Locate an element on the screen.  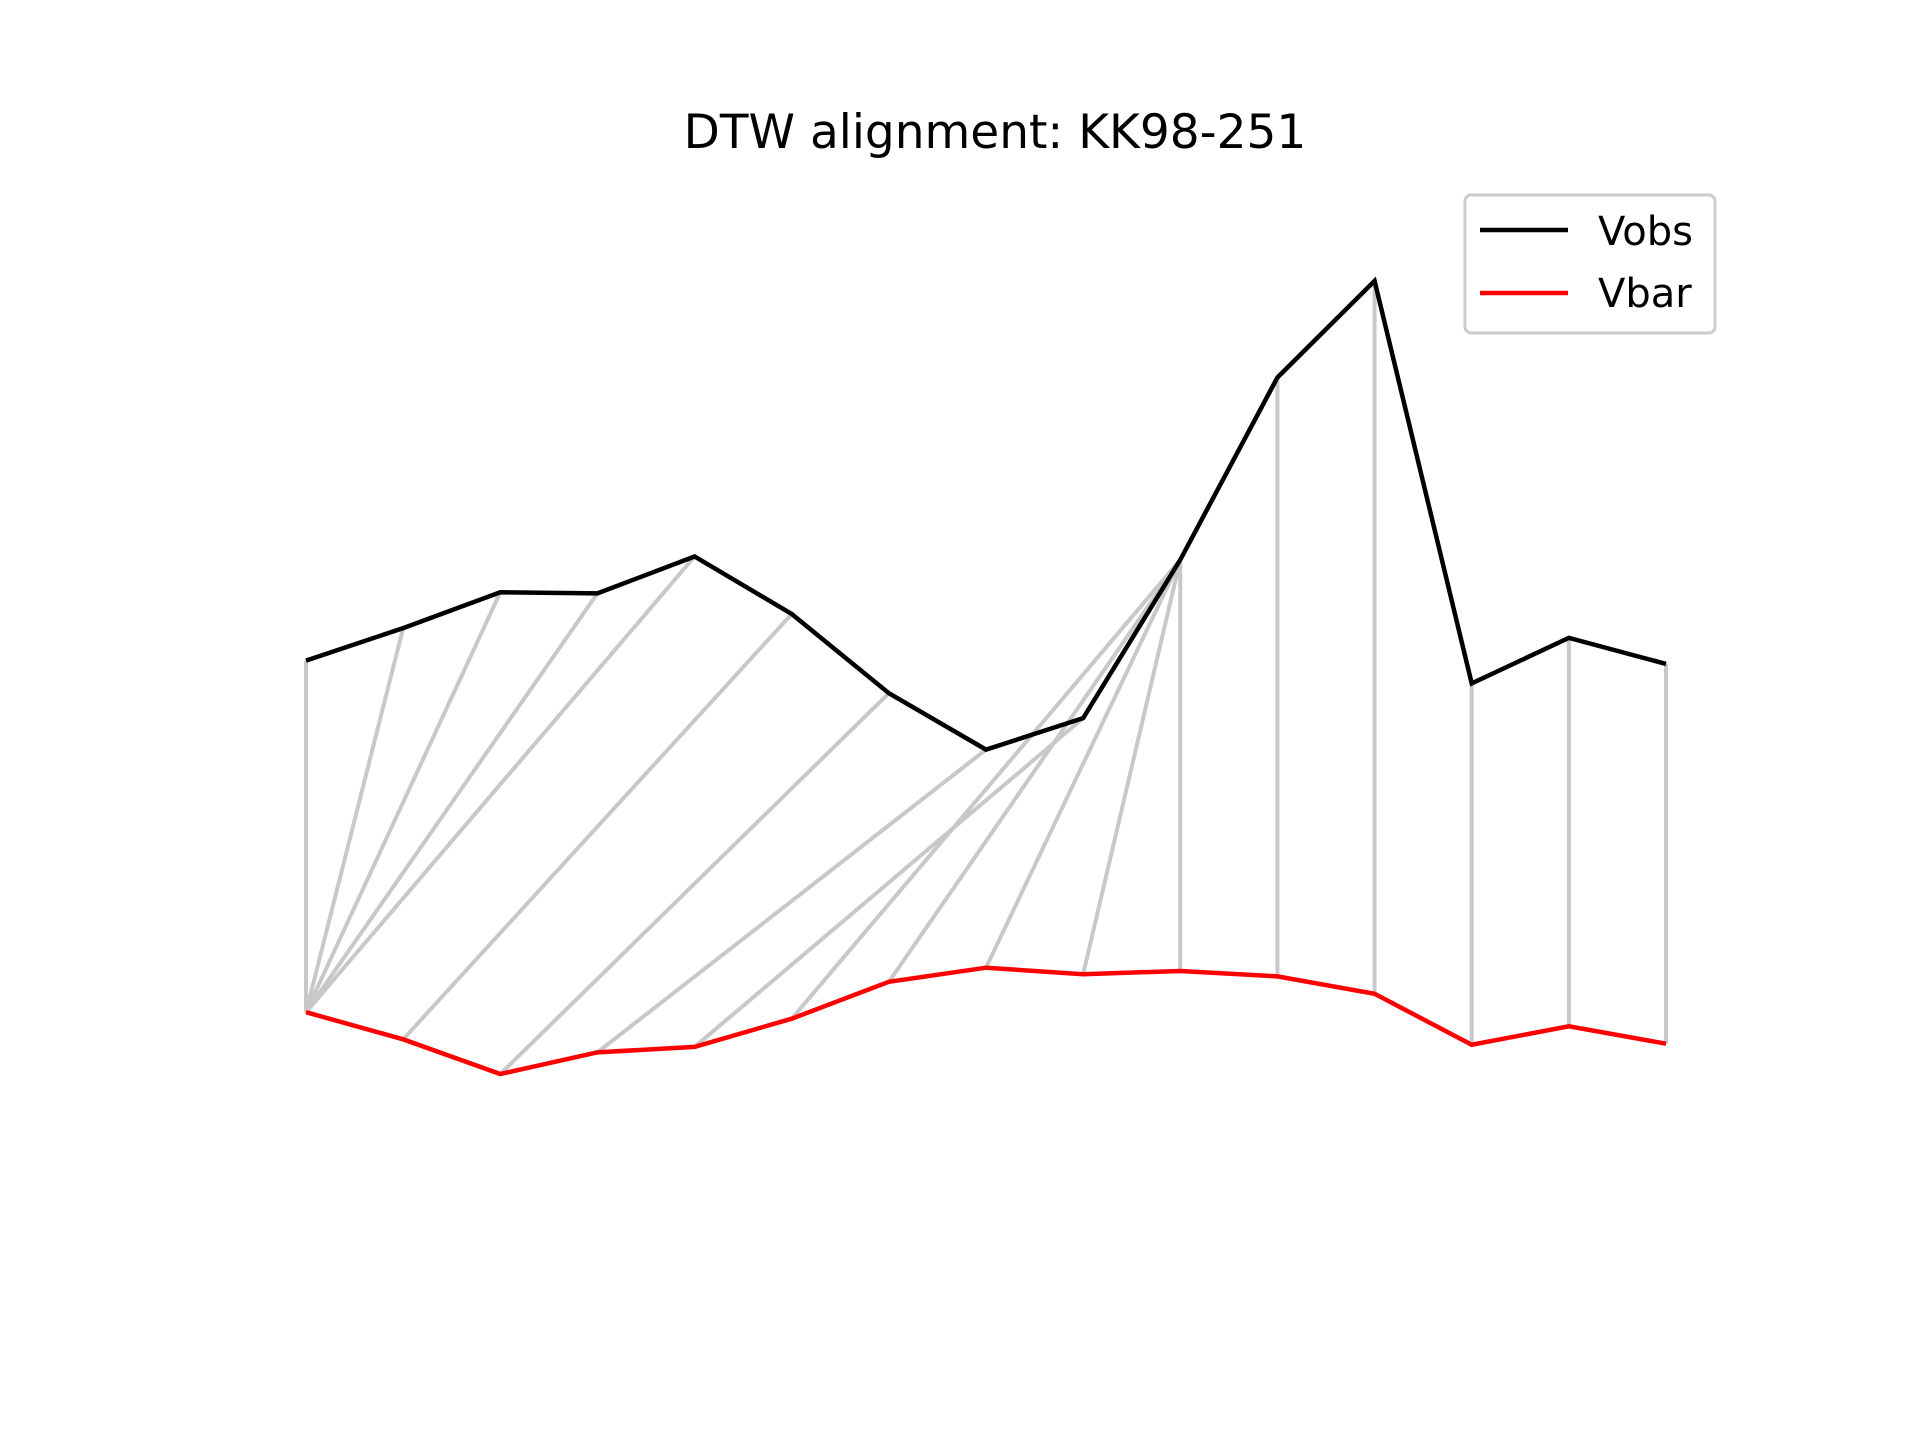
legend: Vobs Vbar is located at coordinates (1590, 264).